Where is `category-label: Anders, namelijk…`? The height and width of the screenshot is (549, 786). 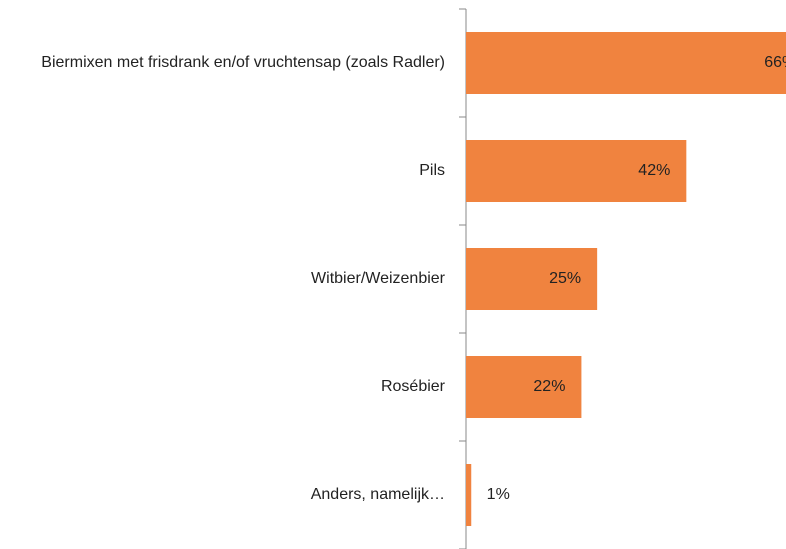 category-label: Anders, namelijk… is located at coordinates (378, 494).